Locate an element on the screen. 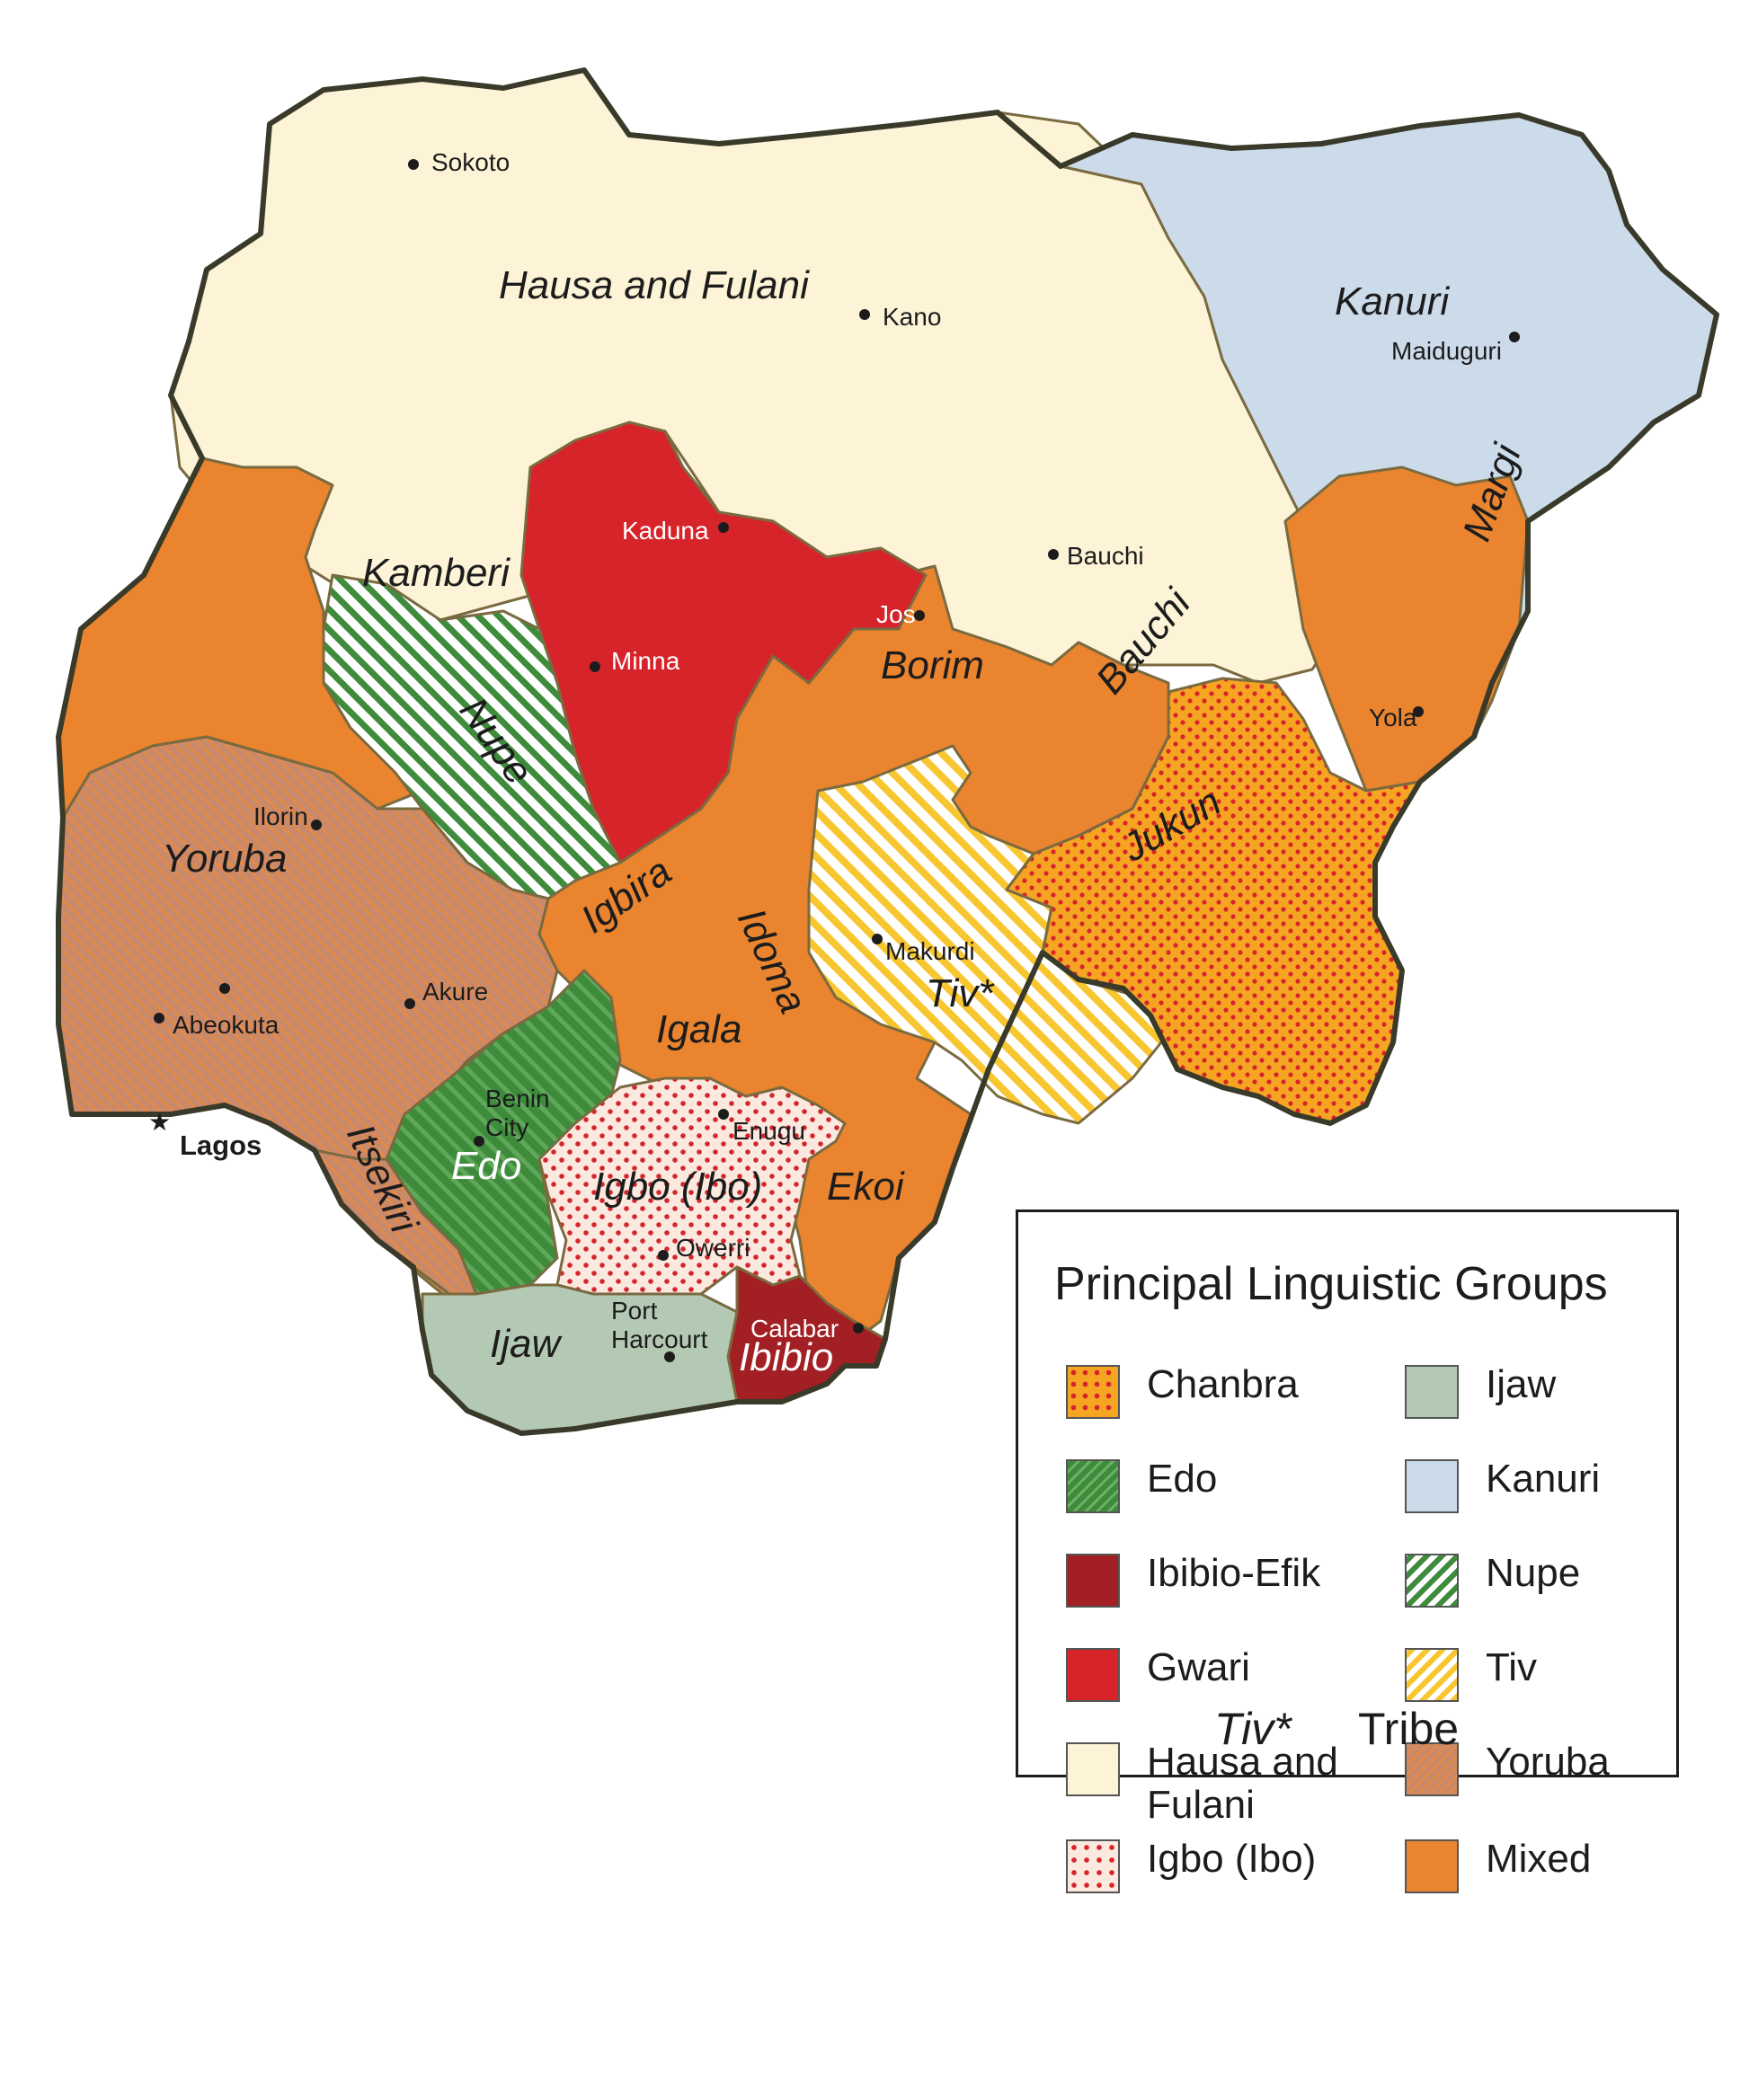 The image size is (1758, 2100). city-label-kaduna: Kaduna is located at coordinates (665, 531).